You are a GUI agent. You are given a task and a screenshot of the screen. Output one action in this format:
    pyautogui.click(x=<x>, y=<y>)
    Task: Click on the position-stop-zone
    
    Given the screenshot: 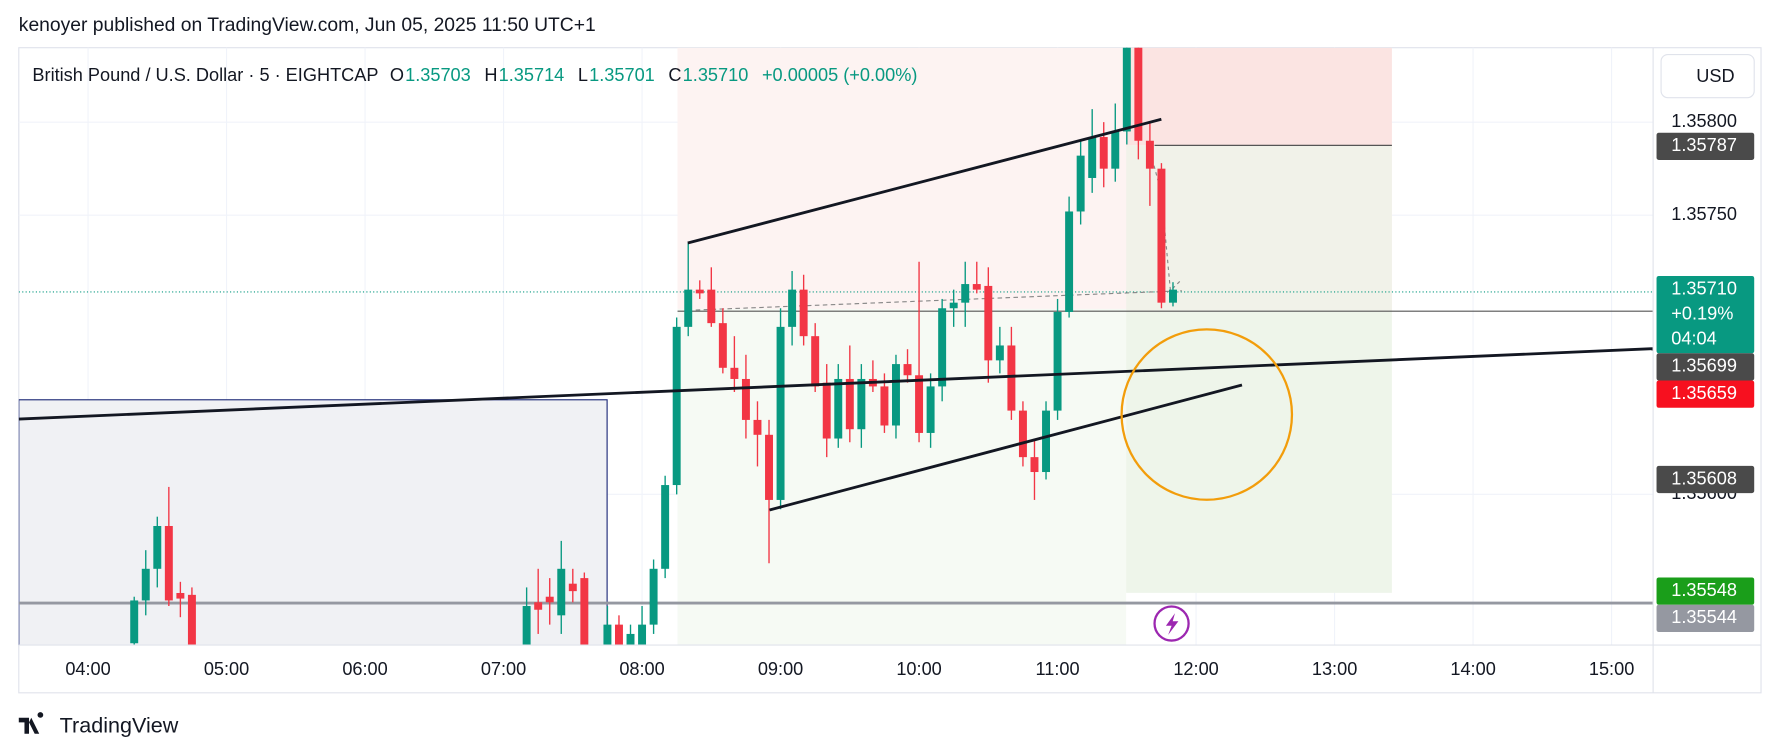 What is the action you would take?
    pyautogui.click(x=1259, y=96)
    